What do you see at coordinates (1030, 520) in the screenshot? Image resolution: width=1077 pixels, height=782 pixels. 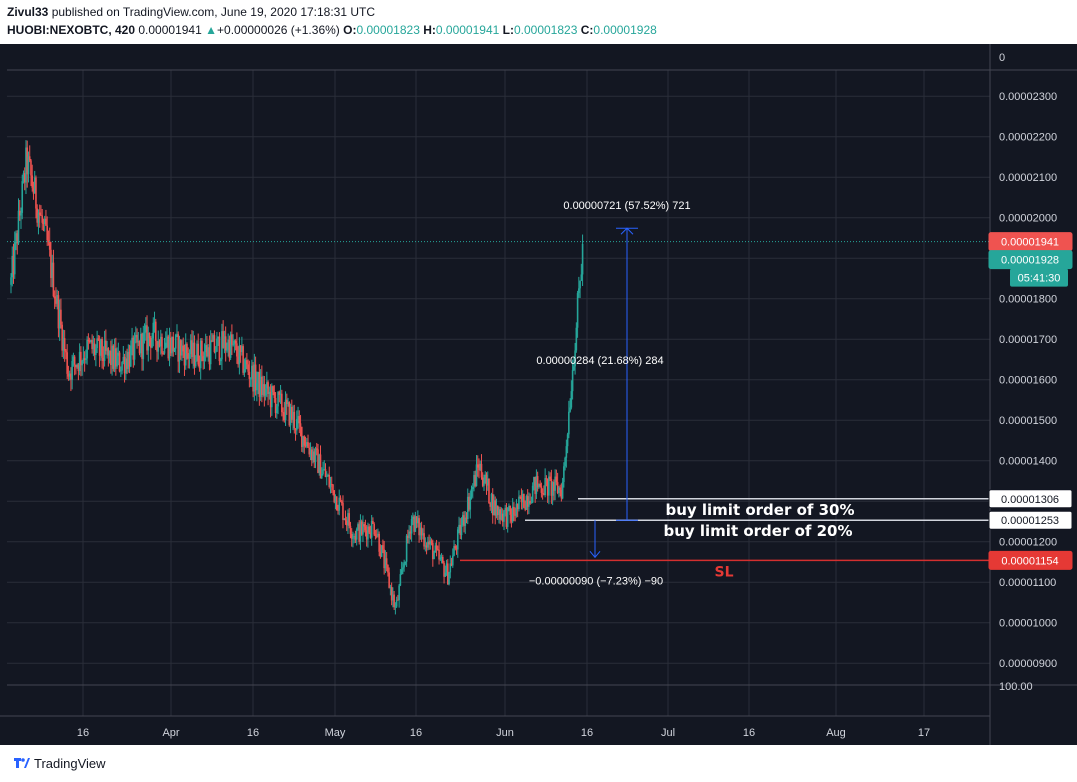 I see `buy20-badge: 0.00001253` at bounding box center [1030, 520].